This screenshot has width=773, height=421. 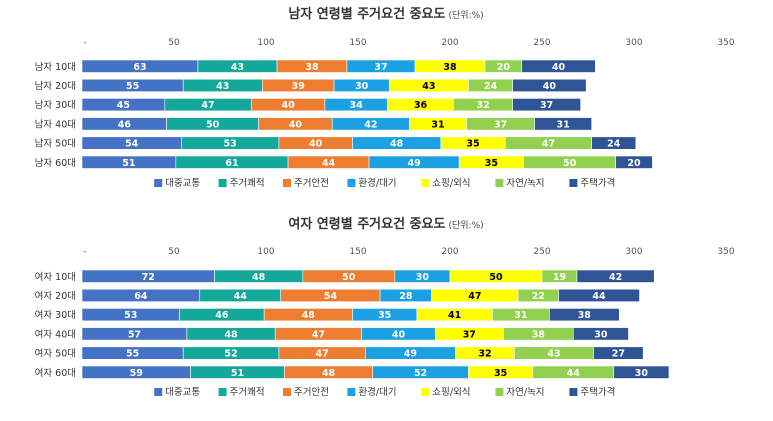 What do you see at coordinates (55, 67) in the screenshot?
I see `category-label: 남자 10대` at bounding box center [55, 67].